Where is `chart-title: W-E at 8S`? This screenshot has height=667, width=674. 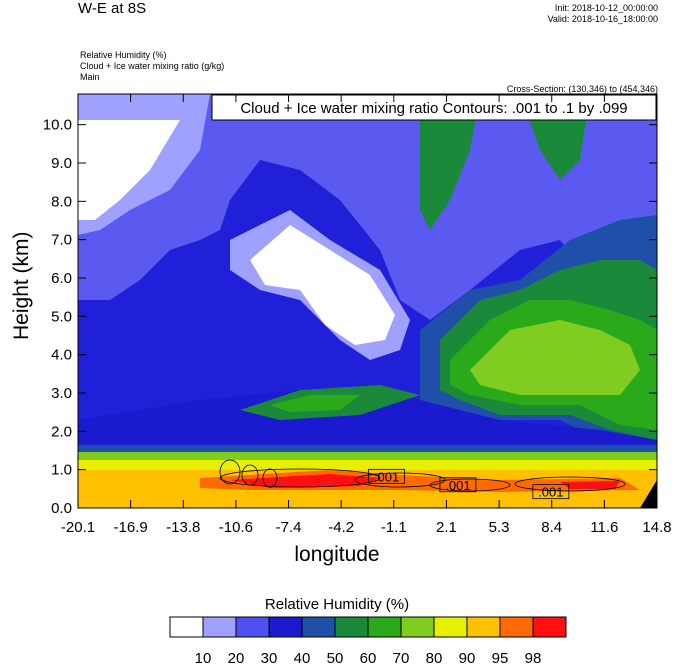
chart-title: W-E at 8S is located at coordinates (112, 8).